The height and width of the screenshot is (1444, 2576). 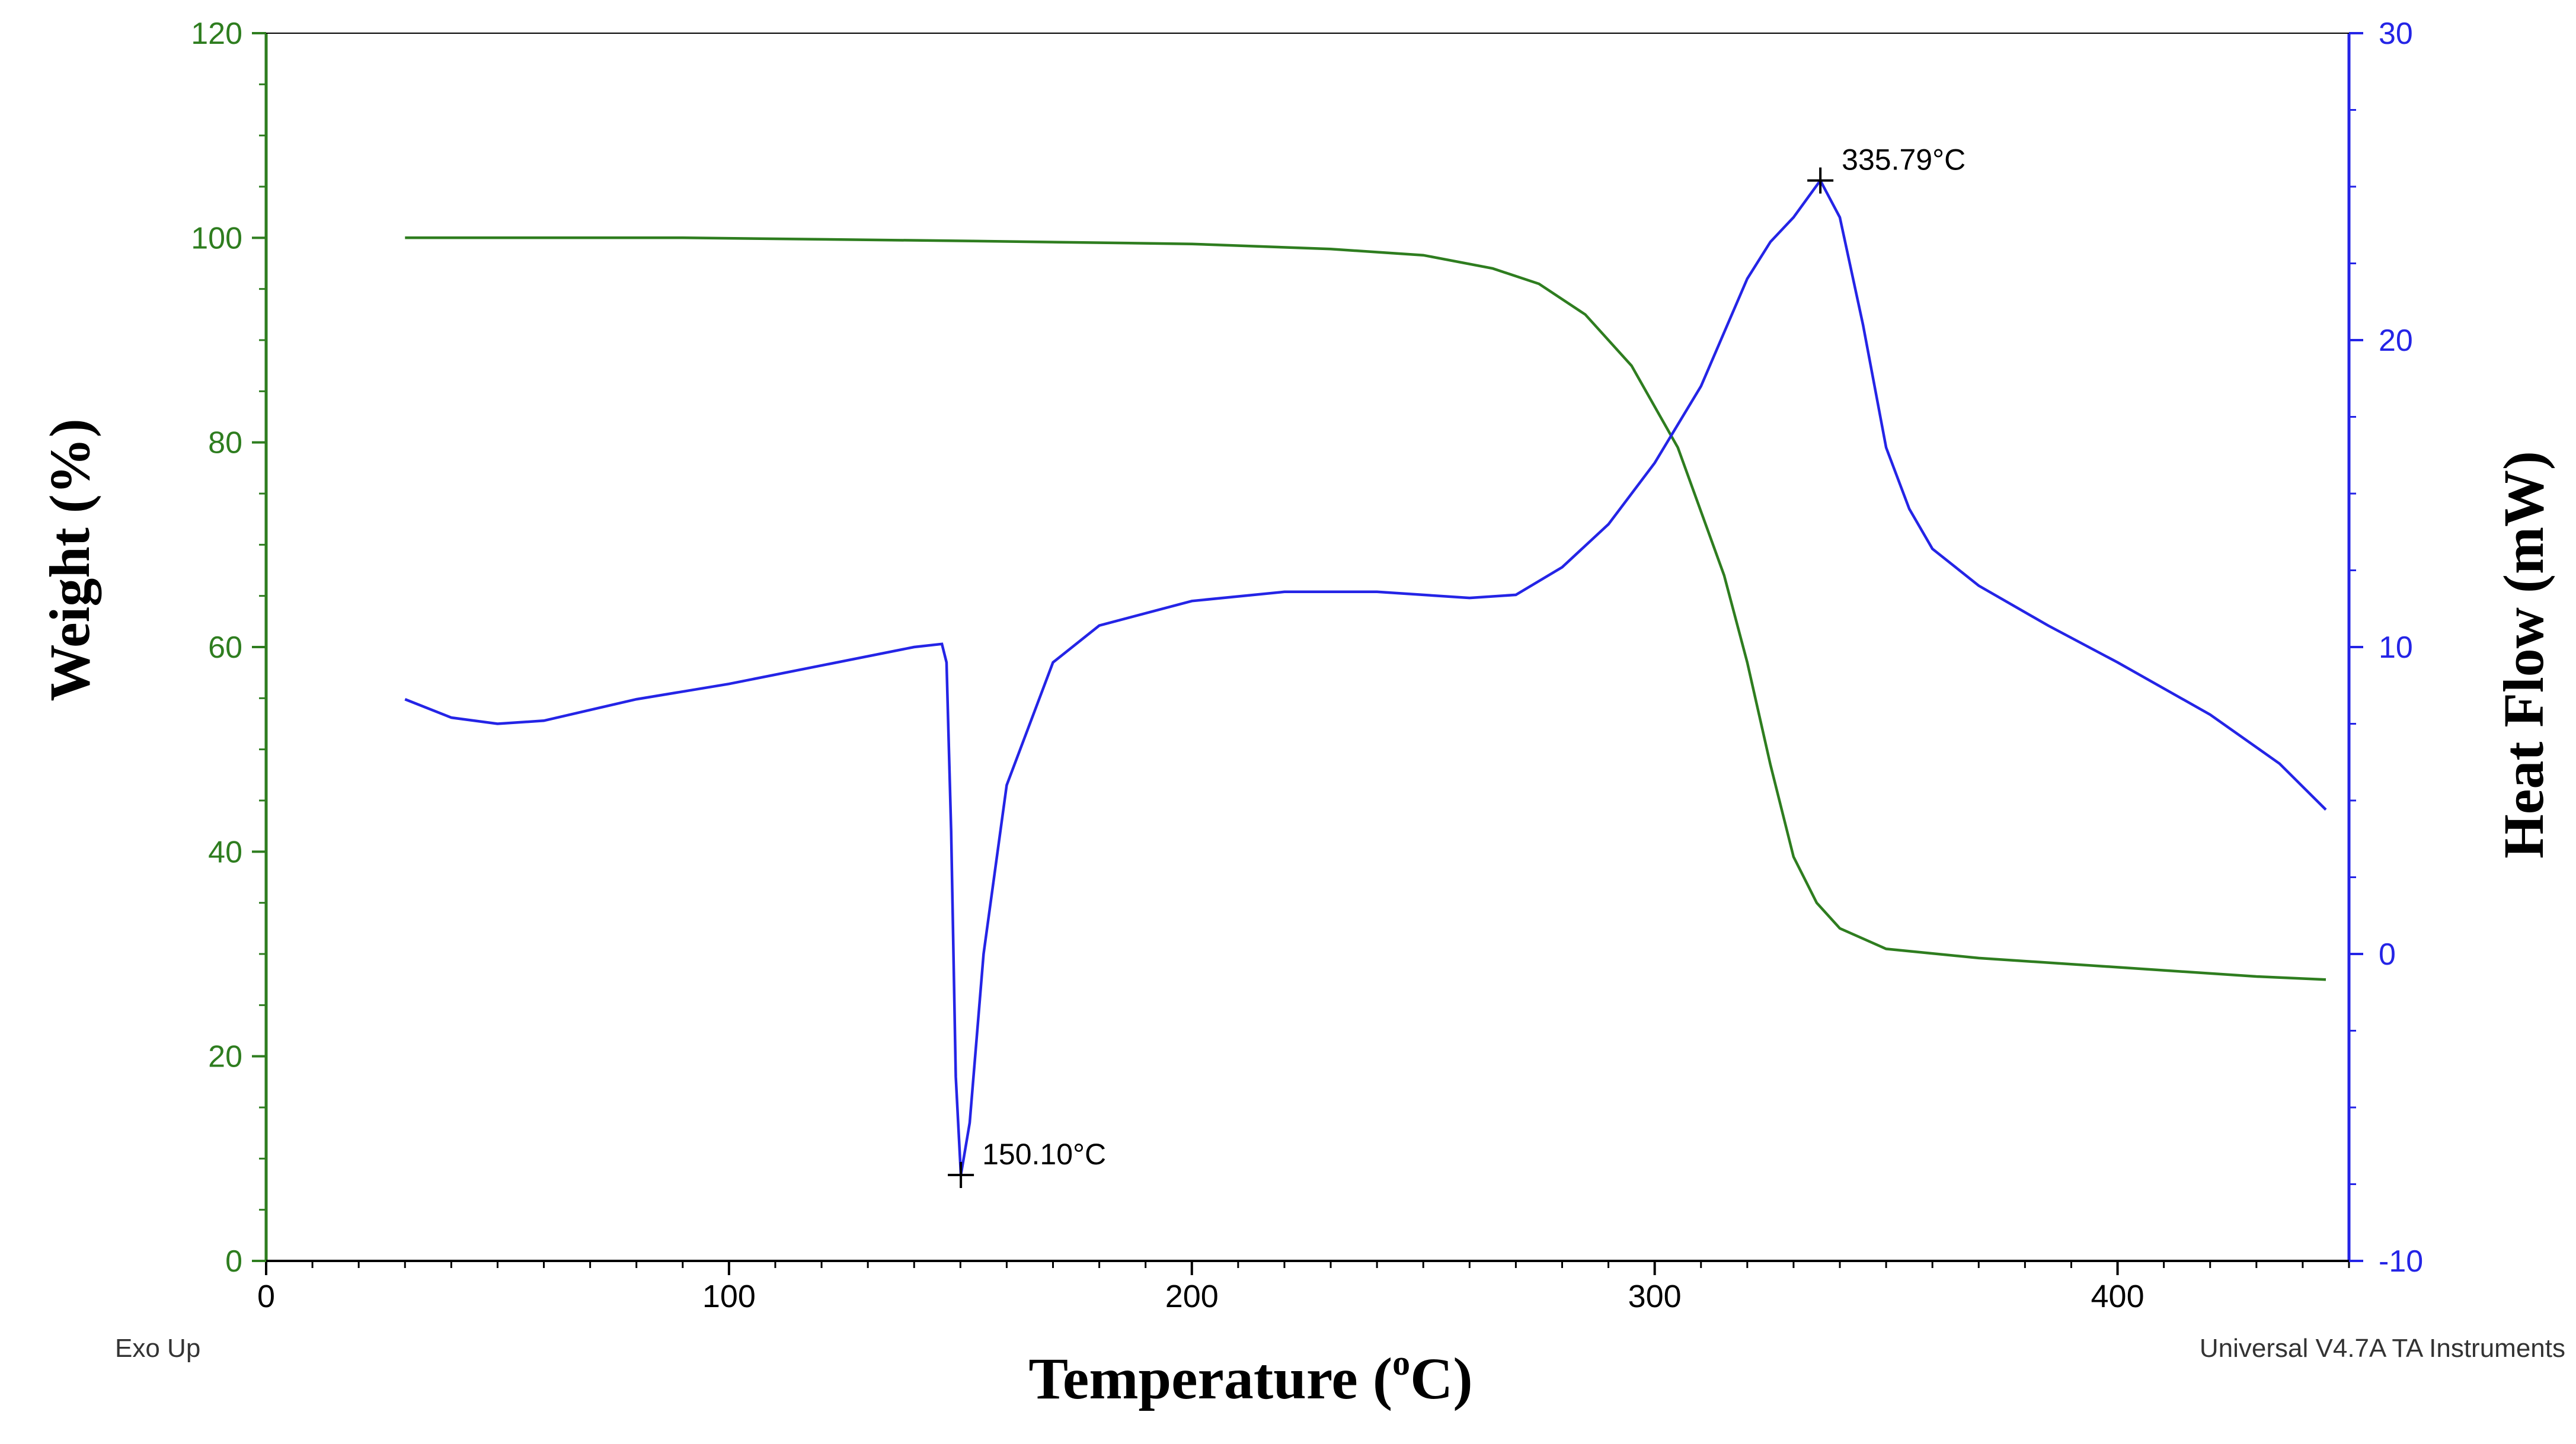 What do you see at coordinates (225, 443) in the screenshot?
I see `left-tick-label: 80` at bounding box center [225, 443].